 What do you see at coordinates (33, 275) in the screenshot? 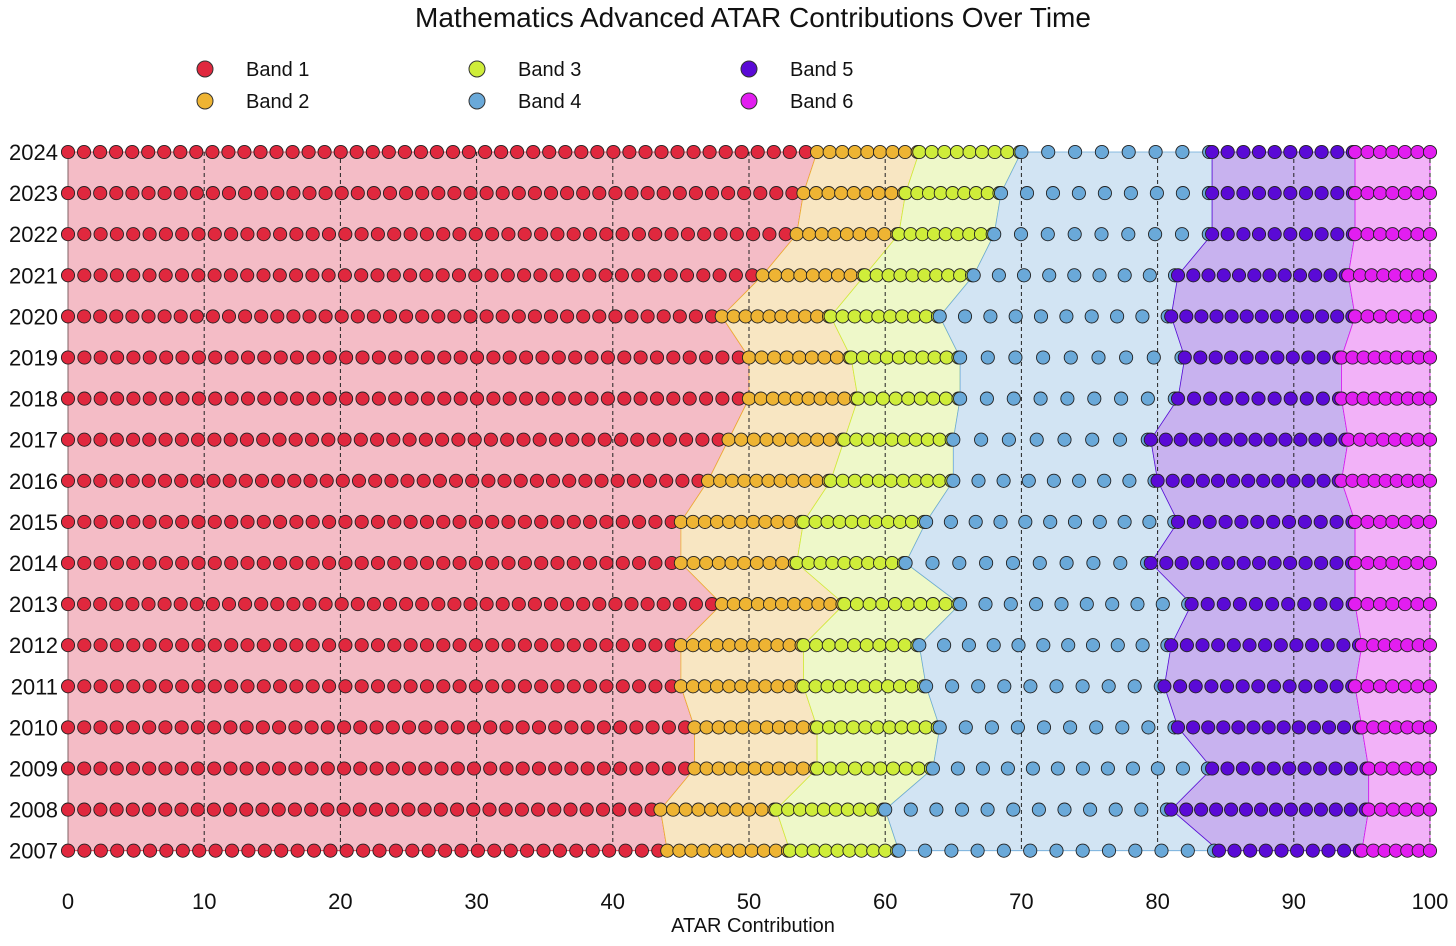
I see `y-tick-label: 2021` at bounding box center [33, 275].